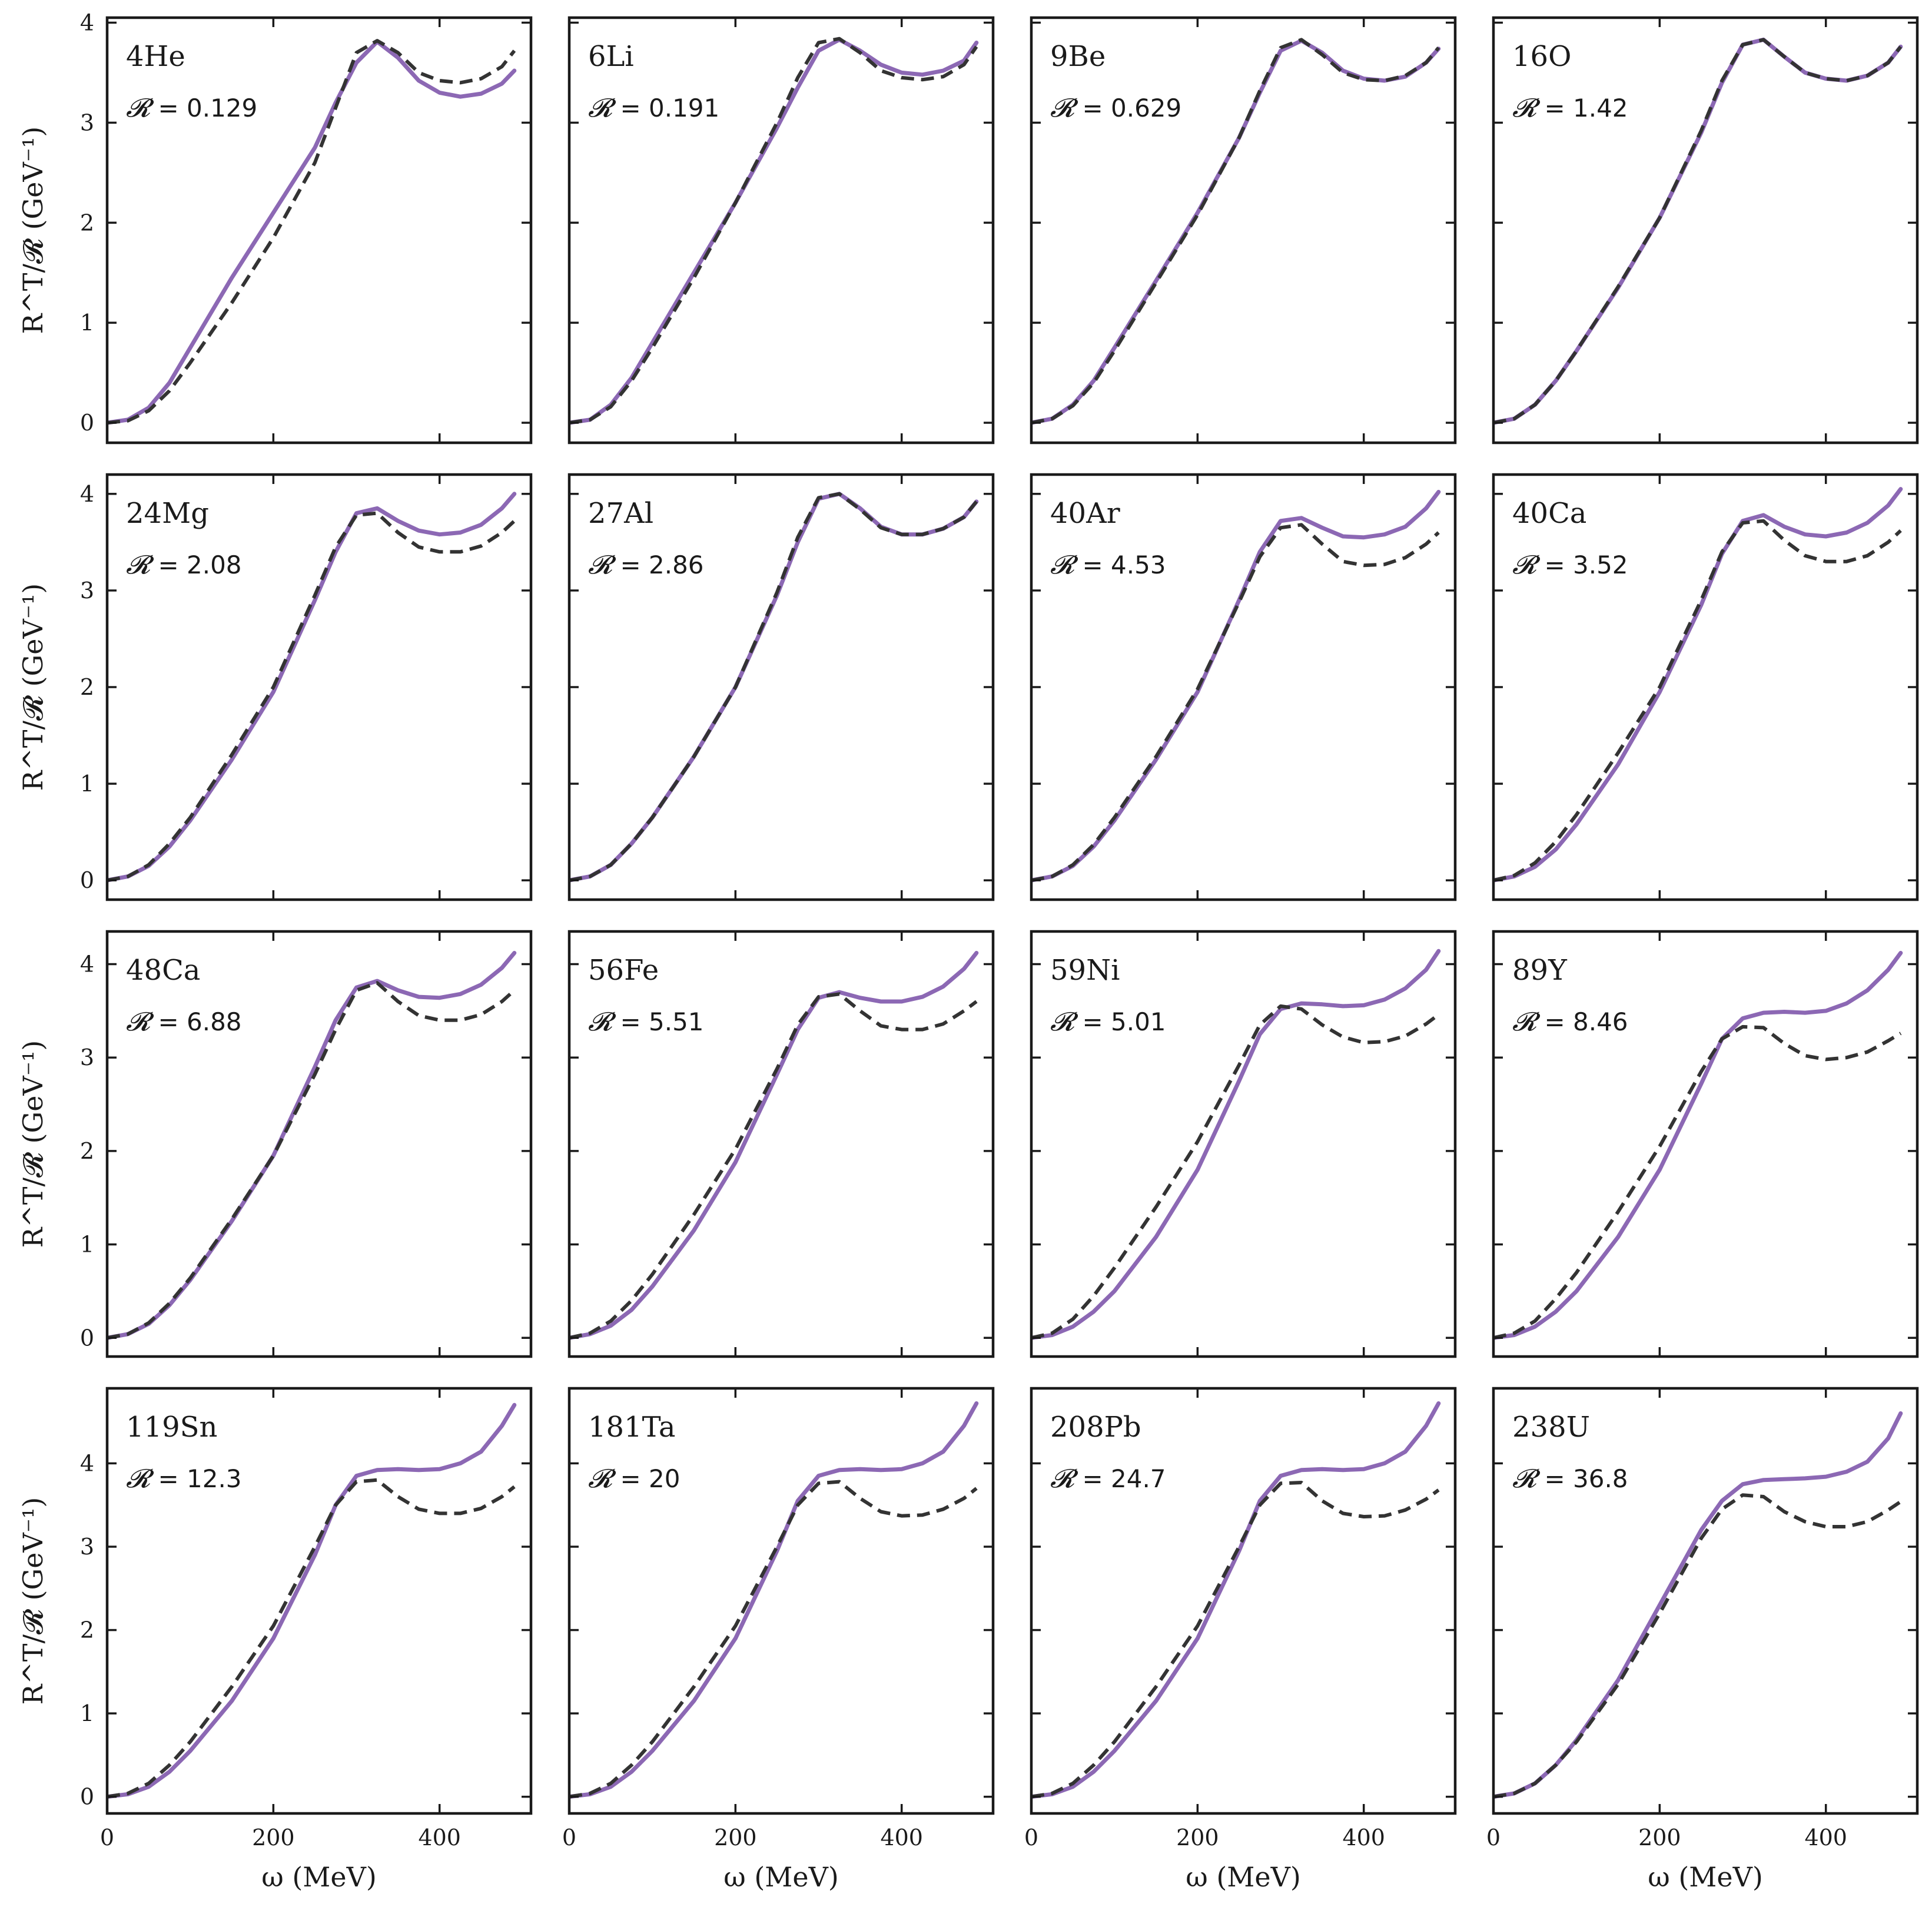 Image resolution: width=1932 pixels, height=1930 pixels. What do you see at coordinates (1085, 513) in the screenshot?
I see `nucleus-label: 40Ar` at bounding box center [1085, 513].